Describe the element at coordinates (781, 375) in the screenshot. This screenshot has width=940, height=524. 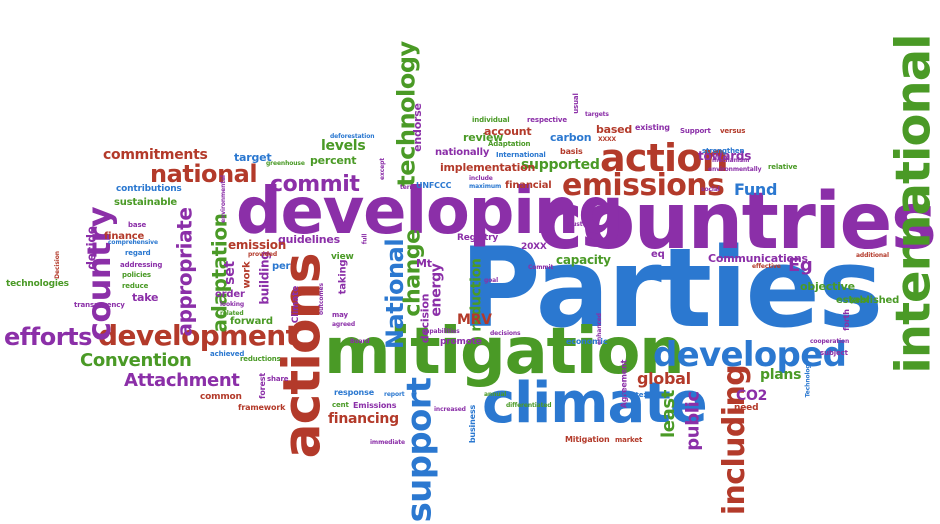
I see `word: plans` at that location.